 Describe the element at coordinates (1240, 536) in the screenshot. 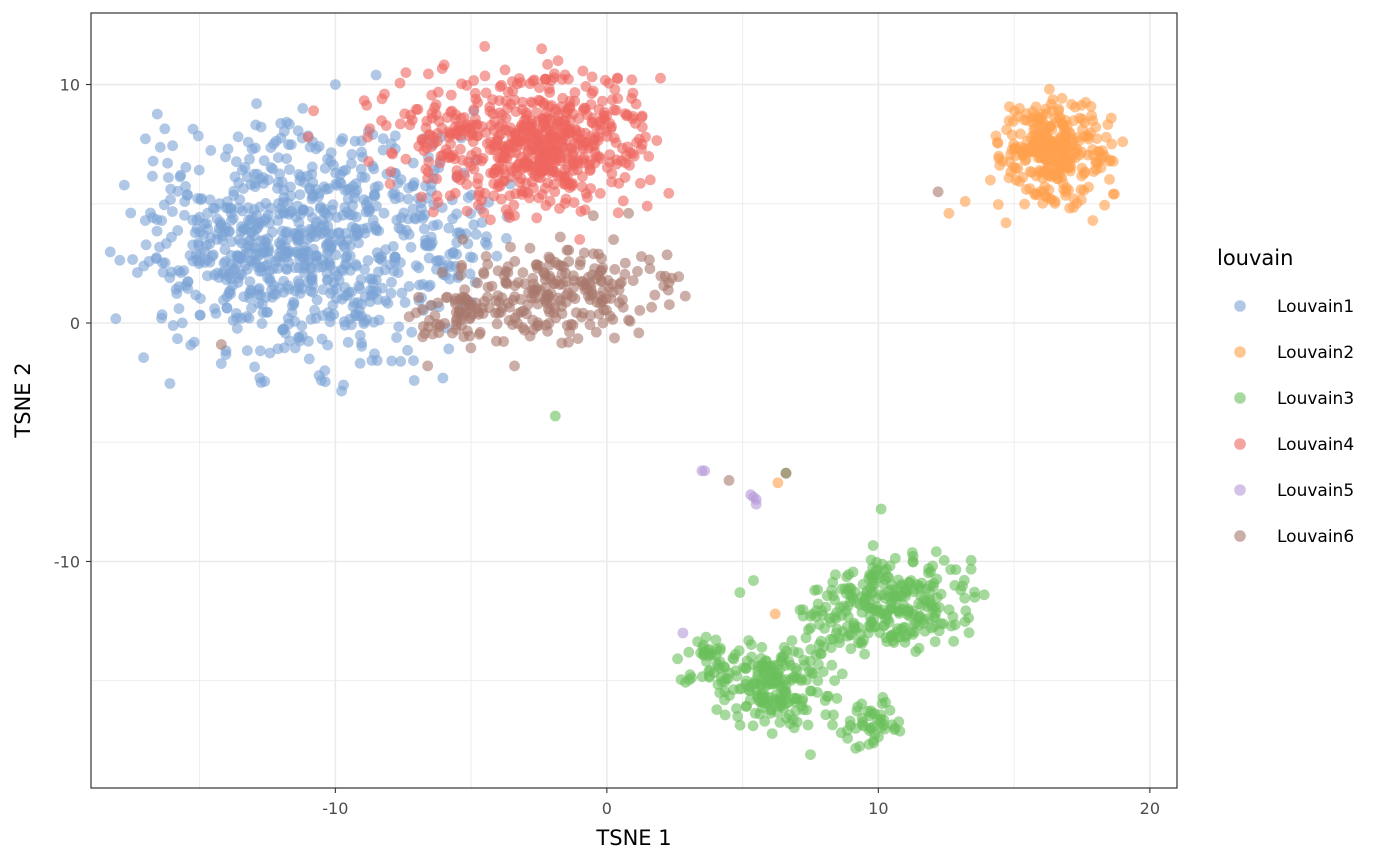

I see `legend-key-louvain6` at that location.